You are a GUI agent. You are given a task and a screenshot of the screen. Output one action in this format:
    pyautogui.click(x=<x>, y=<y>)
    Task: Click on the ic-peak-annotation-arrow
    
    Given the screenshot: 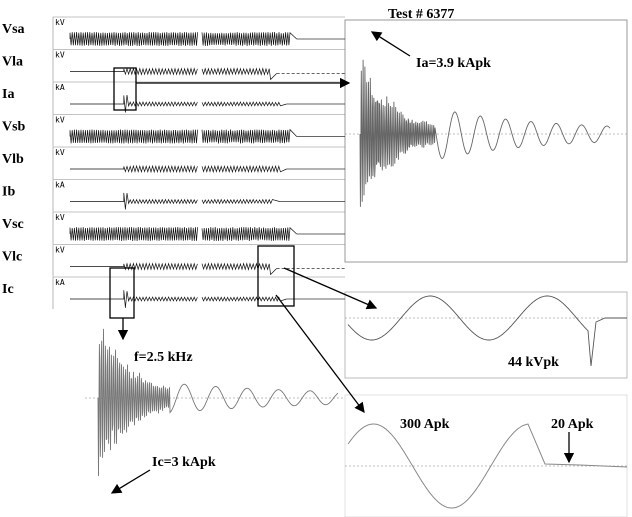 What is the action you would take?
    pyautogui.click(x=130, y=481)
    